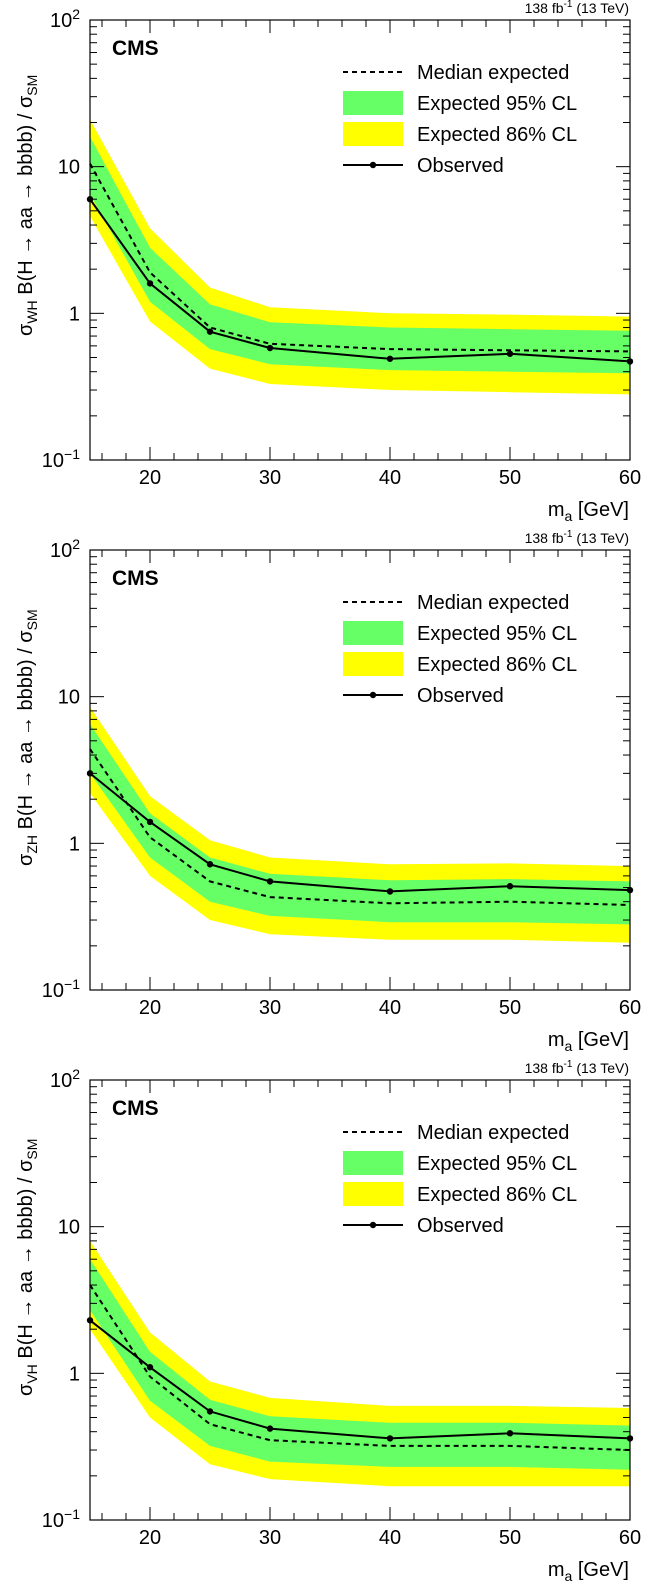  I want to click on y-axis-label: σZH B(H → aa → bbbb) / σSM, so click(27, 737).